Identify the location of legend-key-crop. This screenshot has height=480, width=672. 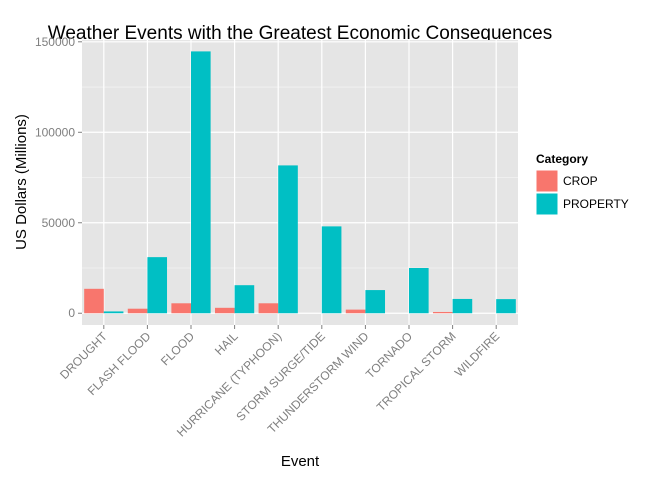
(547, 181).